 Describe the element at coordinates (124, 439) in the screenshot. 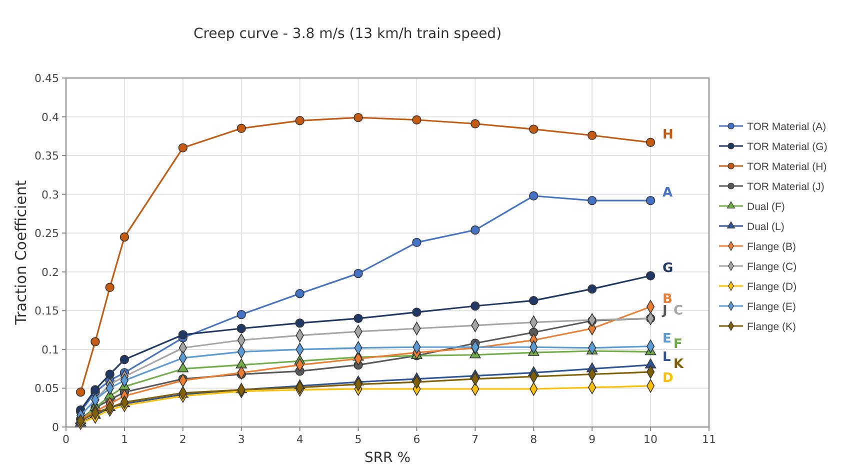

I see `x-tick-label: 1` at that location.